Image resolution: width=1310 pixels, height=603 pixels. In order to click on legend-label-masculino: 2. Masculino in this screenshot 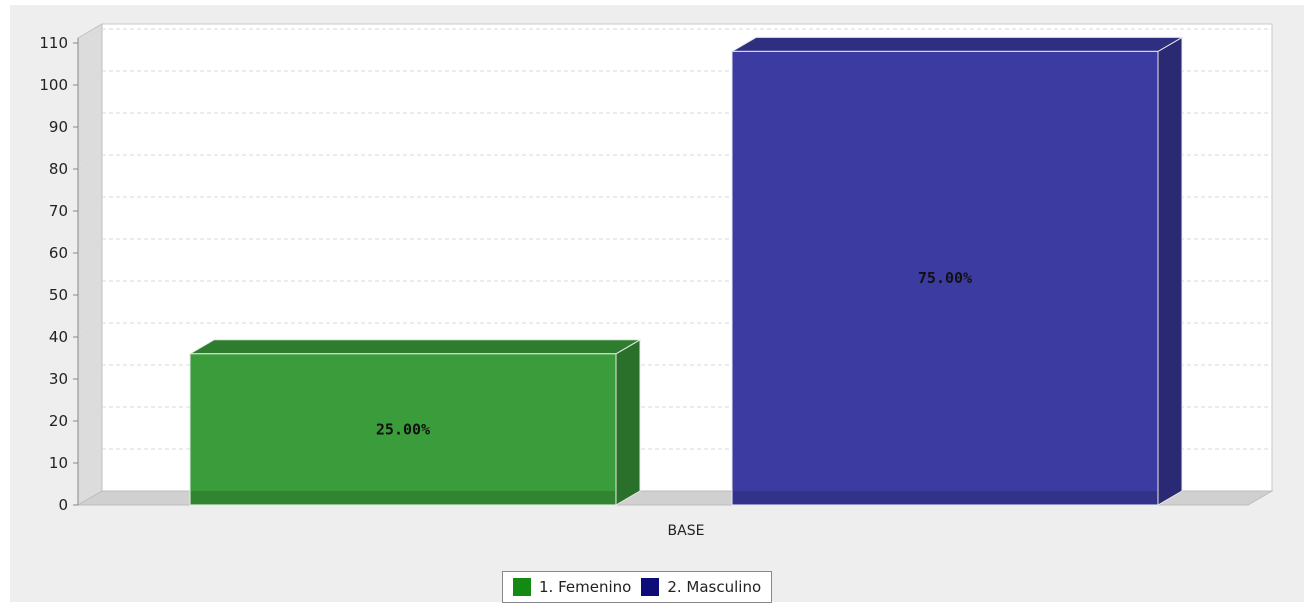, I will do `click(714, 587)`.